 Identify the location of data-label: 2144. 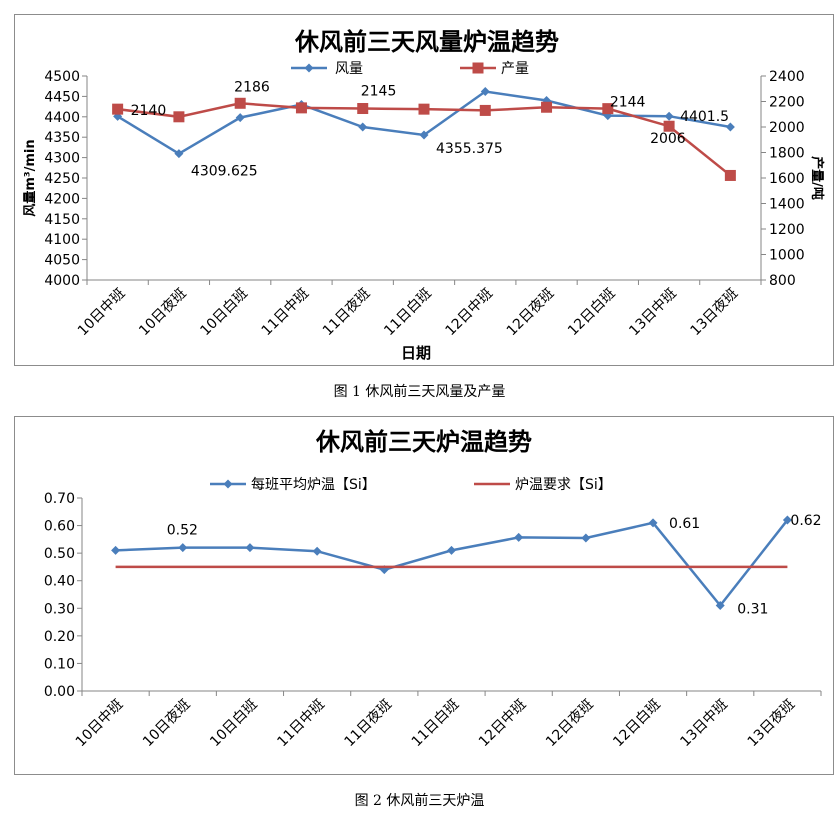
(628, 103).